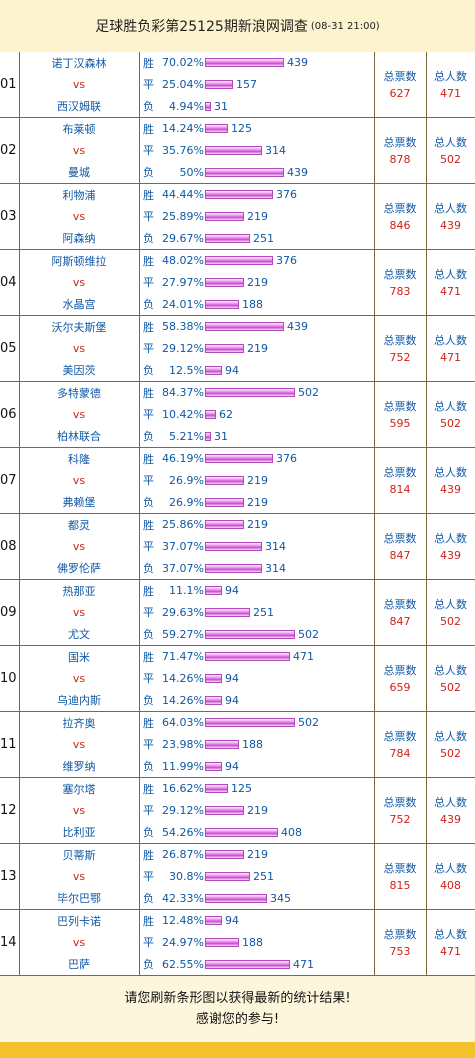  I want to click on match-row: 13 贝蒂斯 vs 毕尔巴鄂 胜 26.87% 219 平 30.8%, so click(237, 877).